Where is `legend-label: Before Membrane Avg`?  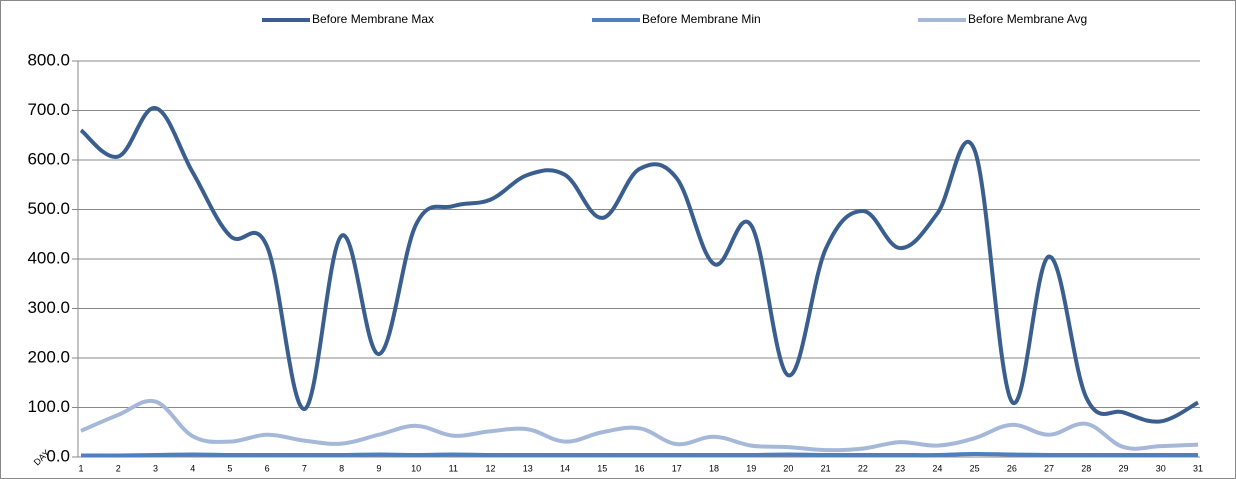
legend-label: Before Membrane Avg is located at coordinates (1027, 19).